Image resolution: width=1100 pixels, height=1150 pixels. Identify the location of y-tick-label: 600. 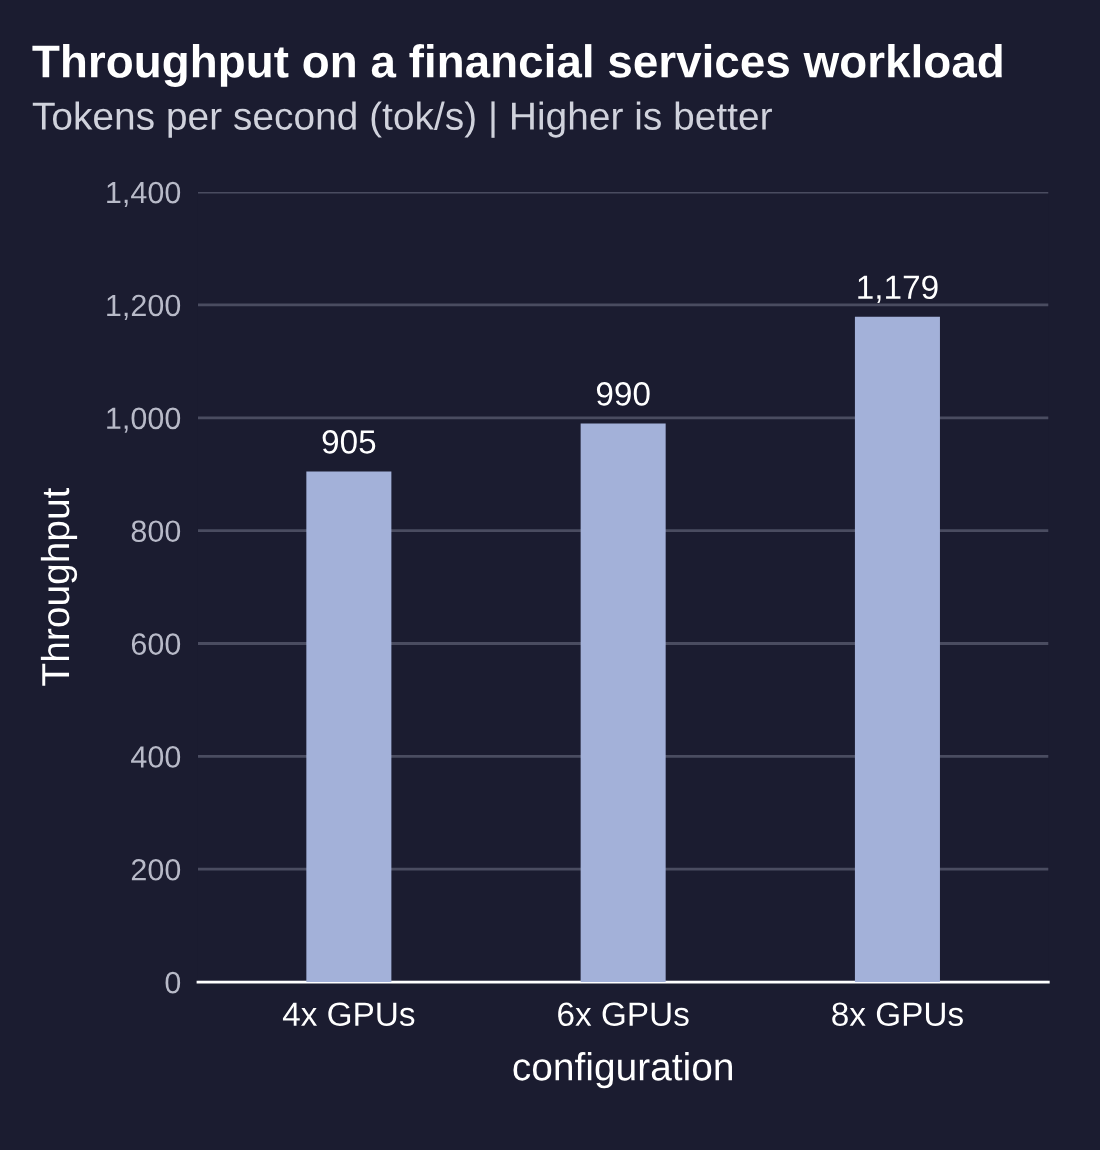
(156, 644).